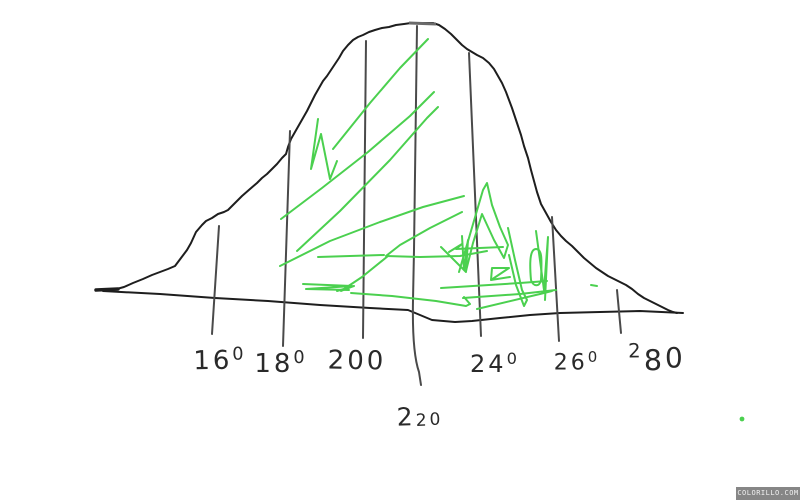  What do you see at coordinates (495, 364) in the screenshot?
I see `x-tick-label-240: 240` at bounding box center [495, 364].